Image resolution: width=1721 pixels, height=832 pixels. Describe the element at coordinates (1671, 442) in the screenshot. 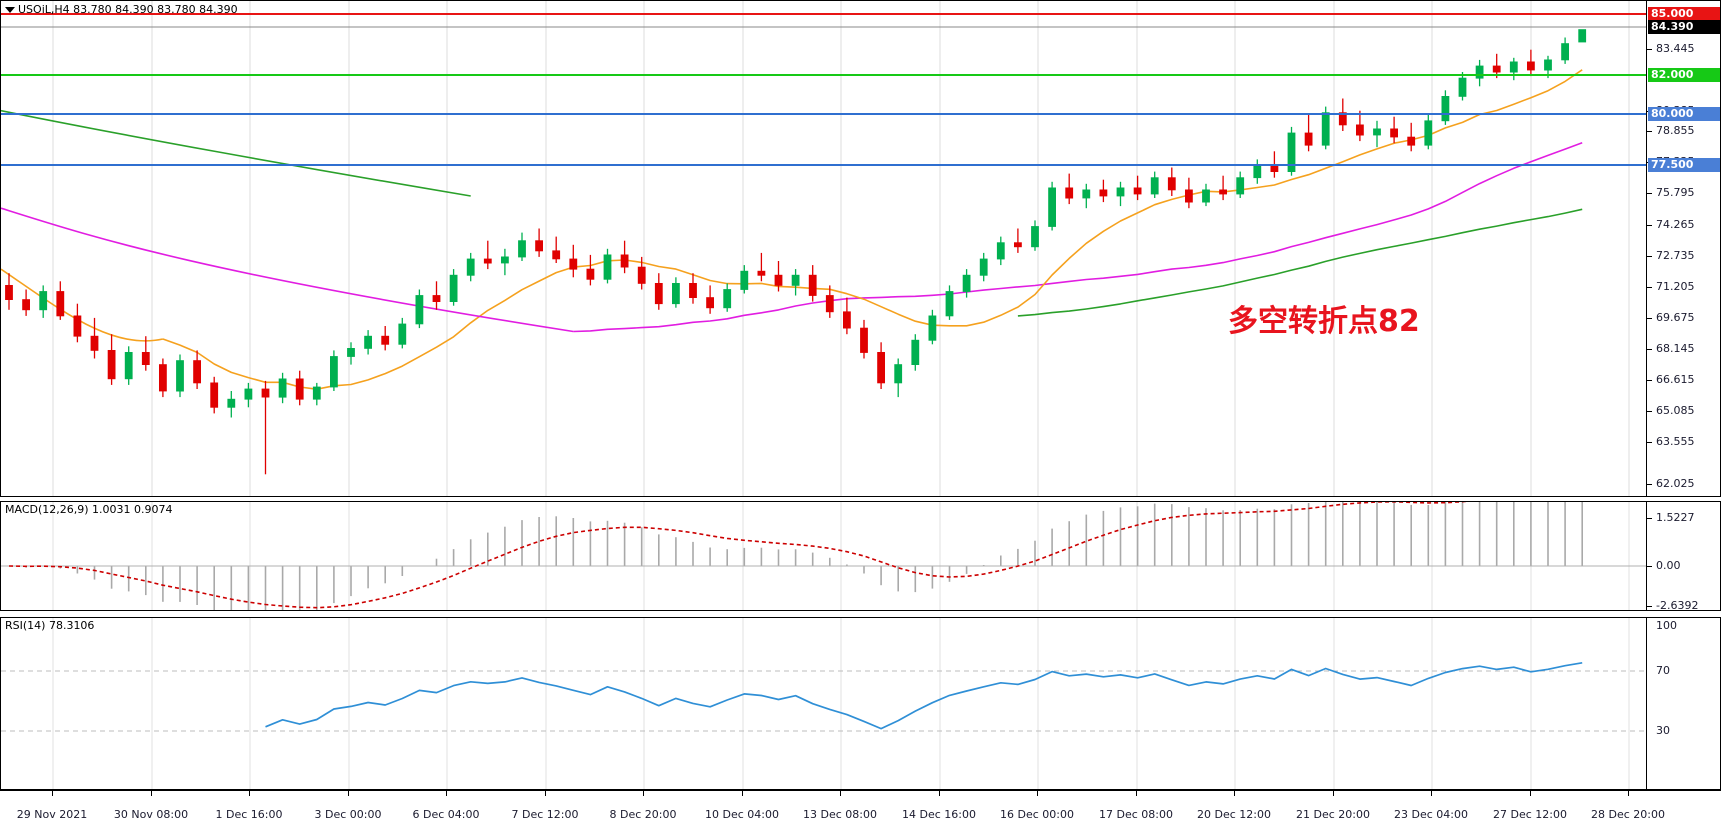

I see `price-tick: 63.555` at that location.